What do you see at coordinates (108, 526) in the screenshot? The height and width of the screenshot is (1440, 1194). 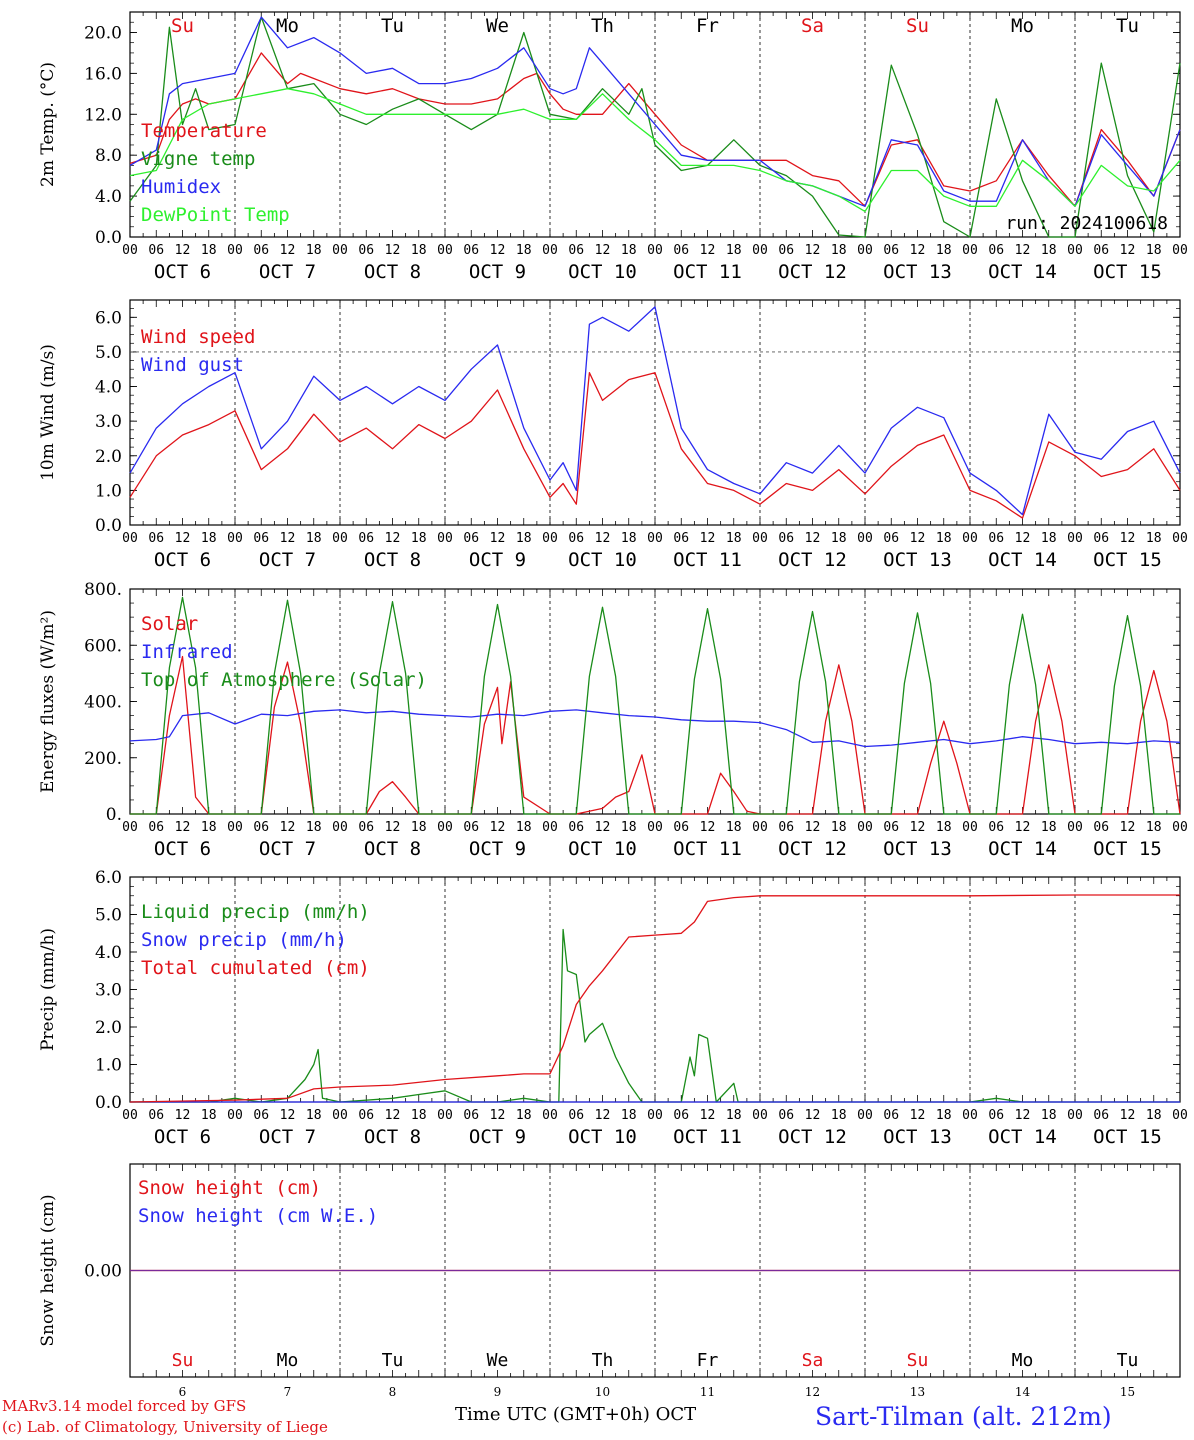 I see `y-tick-label: 0.0` at bounding box center [108, 526].